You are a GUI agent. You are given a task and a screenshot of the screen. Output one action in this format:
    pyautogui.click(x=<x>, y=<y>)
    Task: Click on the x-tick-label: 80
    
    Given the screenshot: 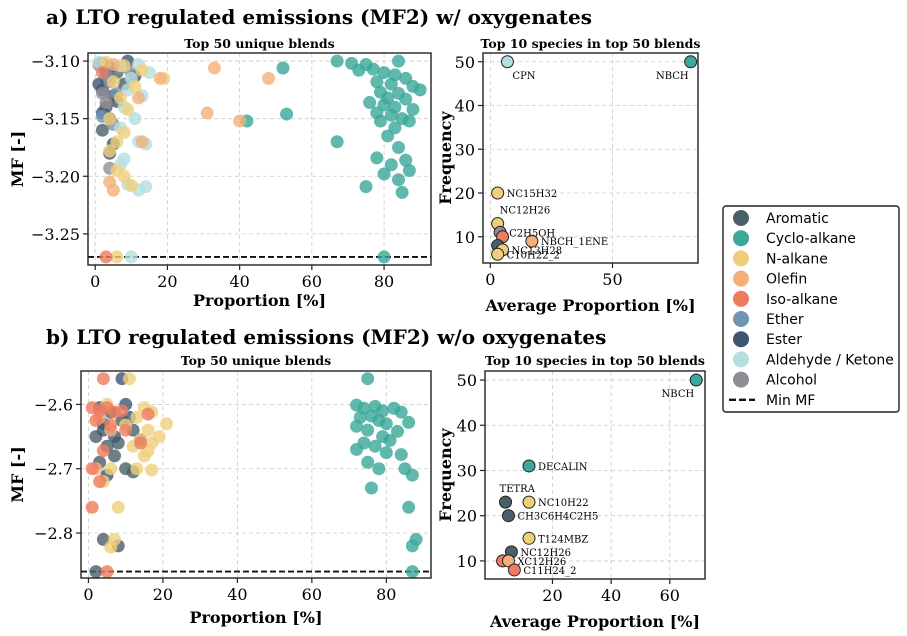 What is the action you would take?
    pyautogui.click(x=386, y=594)
    